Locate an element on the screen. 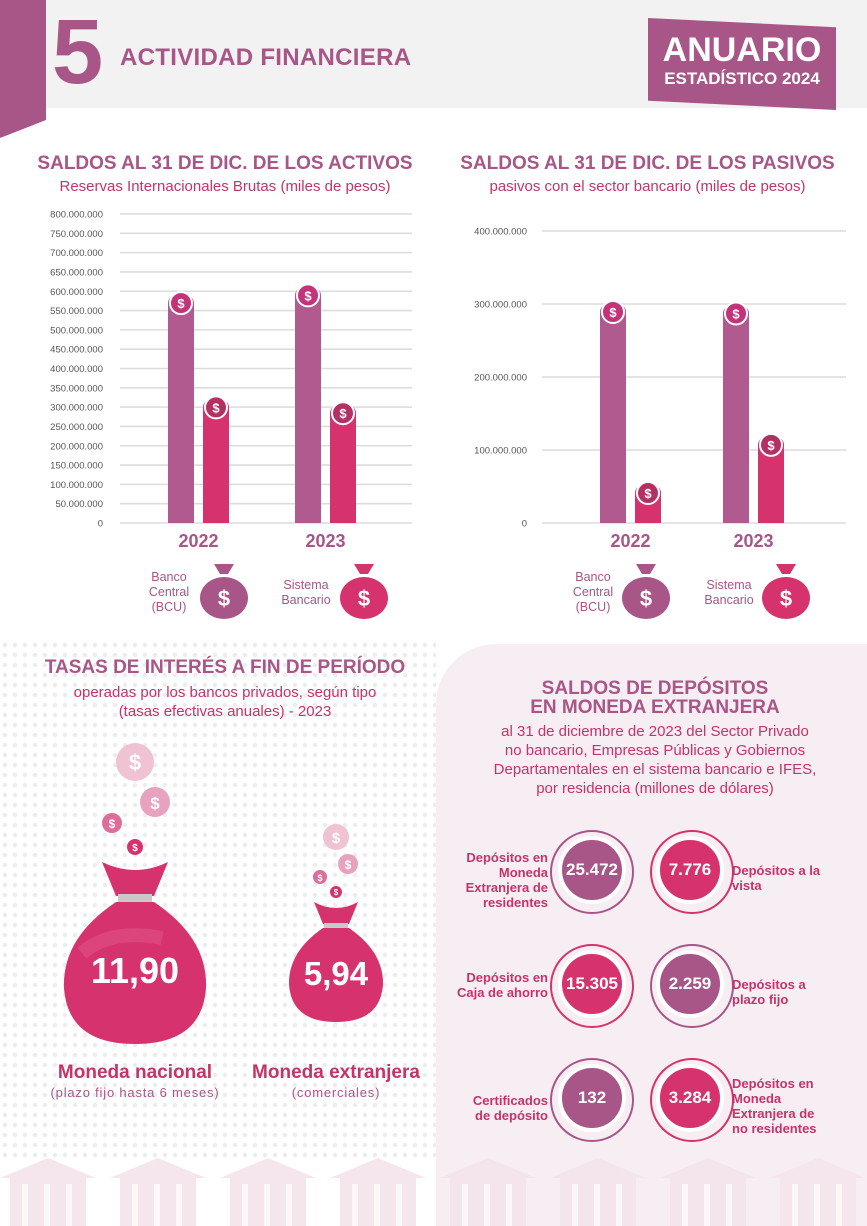 This screenshot has width=867, height=1226. y-tick-label: 450.000.000 is located at coordinates (76, 350).